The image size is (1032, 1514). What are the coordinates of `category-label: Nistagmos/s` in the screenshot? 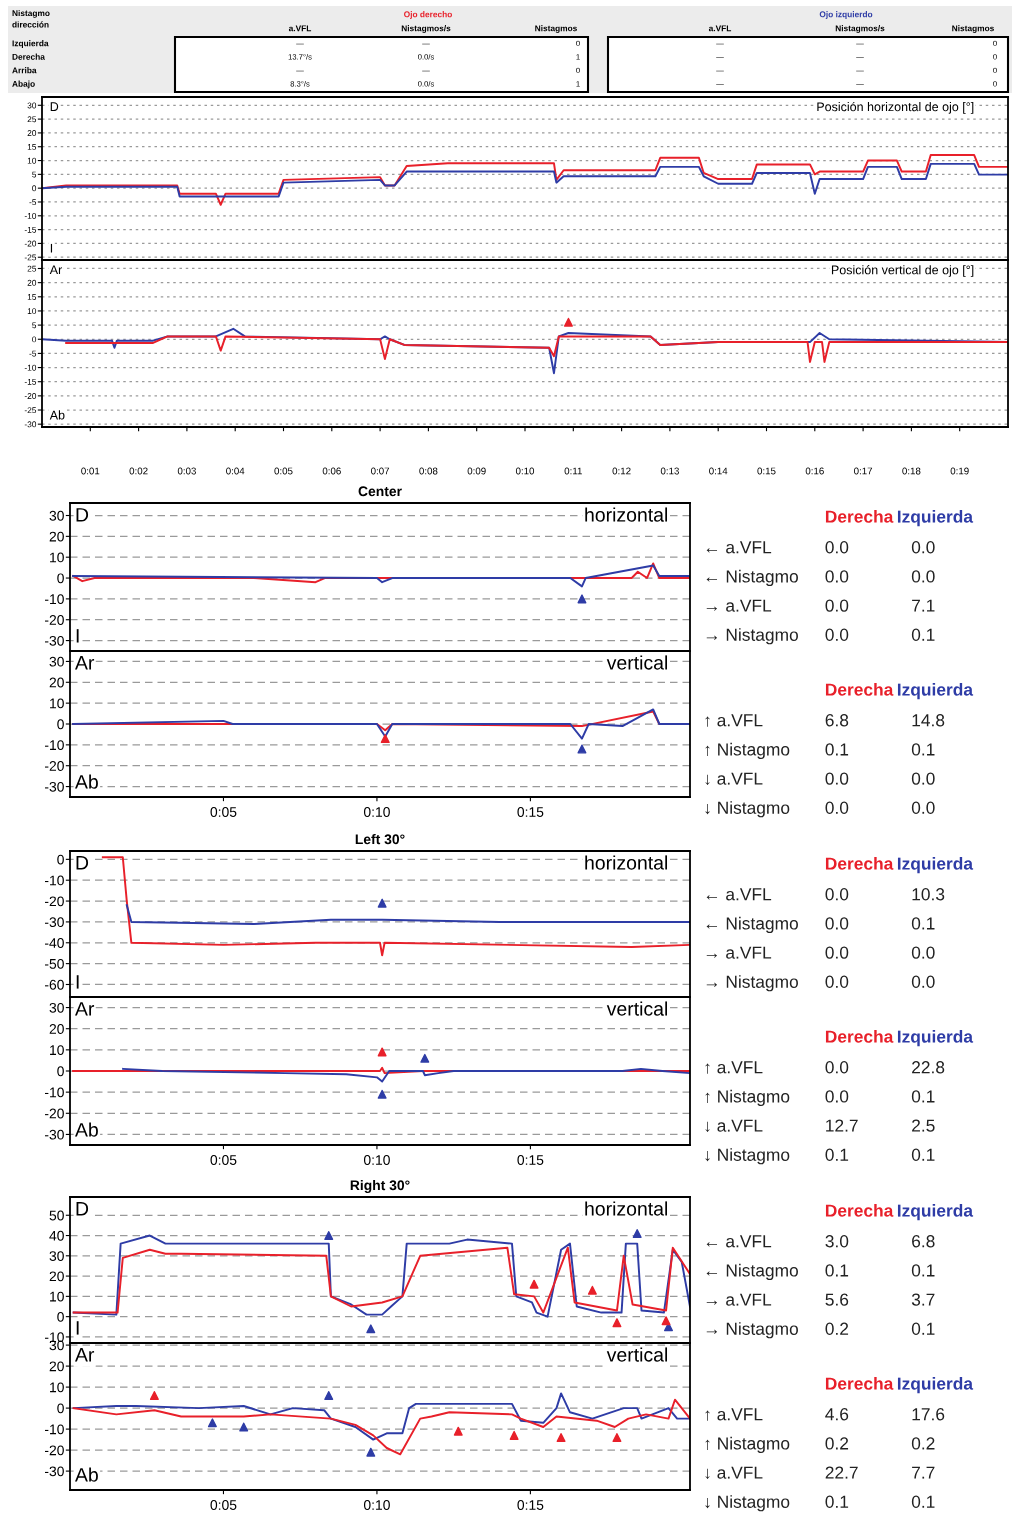 It's located at (860, 29).